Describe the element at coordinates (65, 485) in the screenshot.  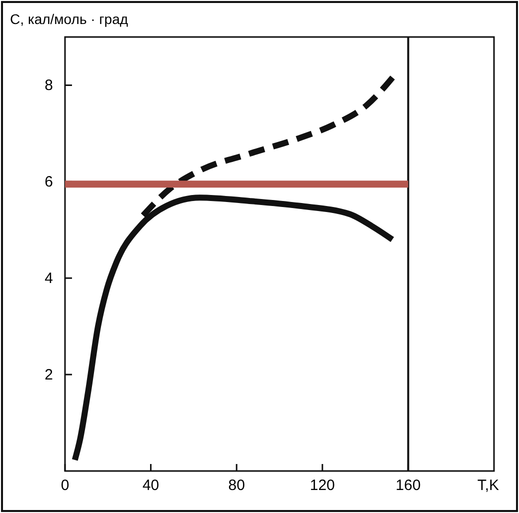
I see `x-tick-label: 0` at that location.